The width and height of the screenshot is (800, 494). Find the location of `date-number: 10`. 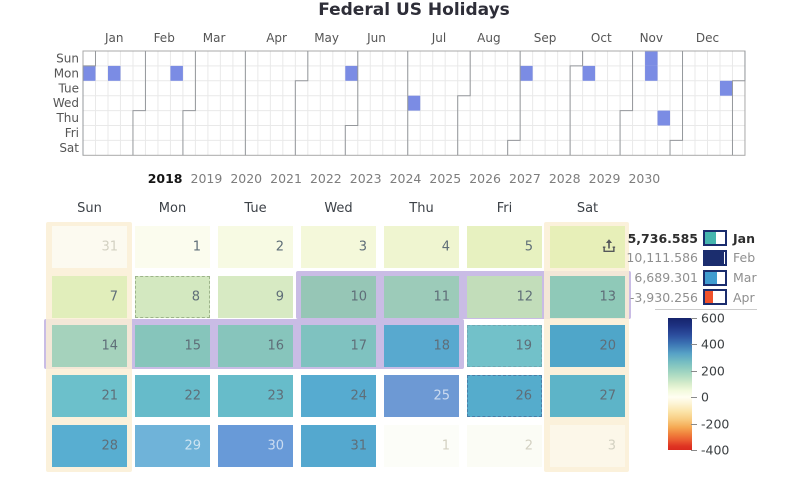

date-number: 10 is located at coordinates (358, 297).